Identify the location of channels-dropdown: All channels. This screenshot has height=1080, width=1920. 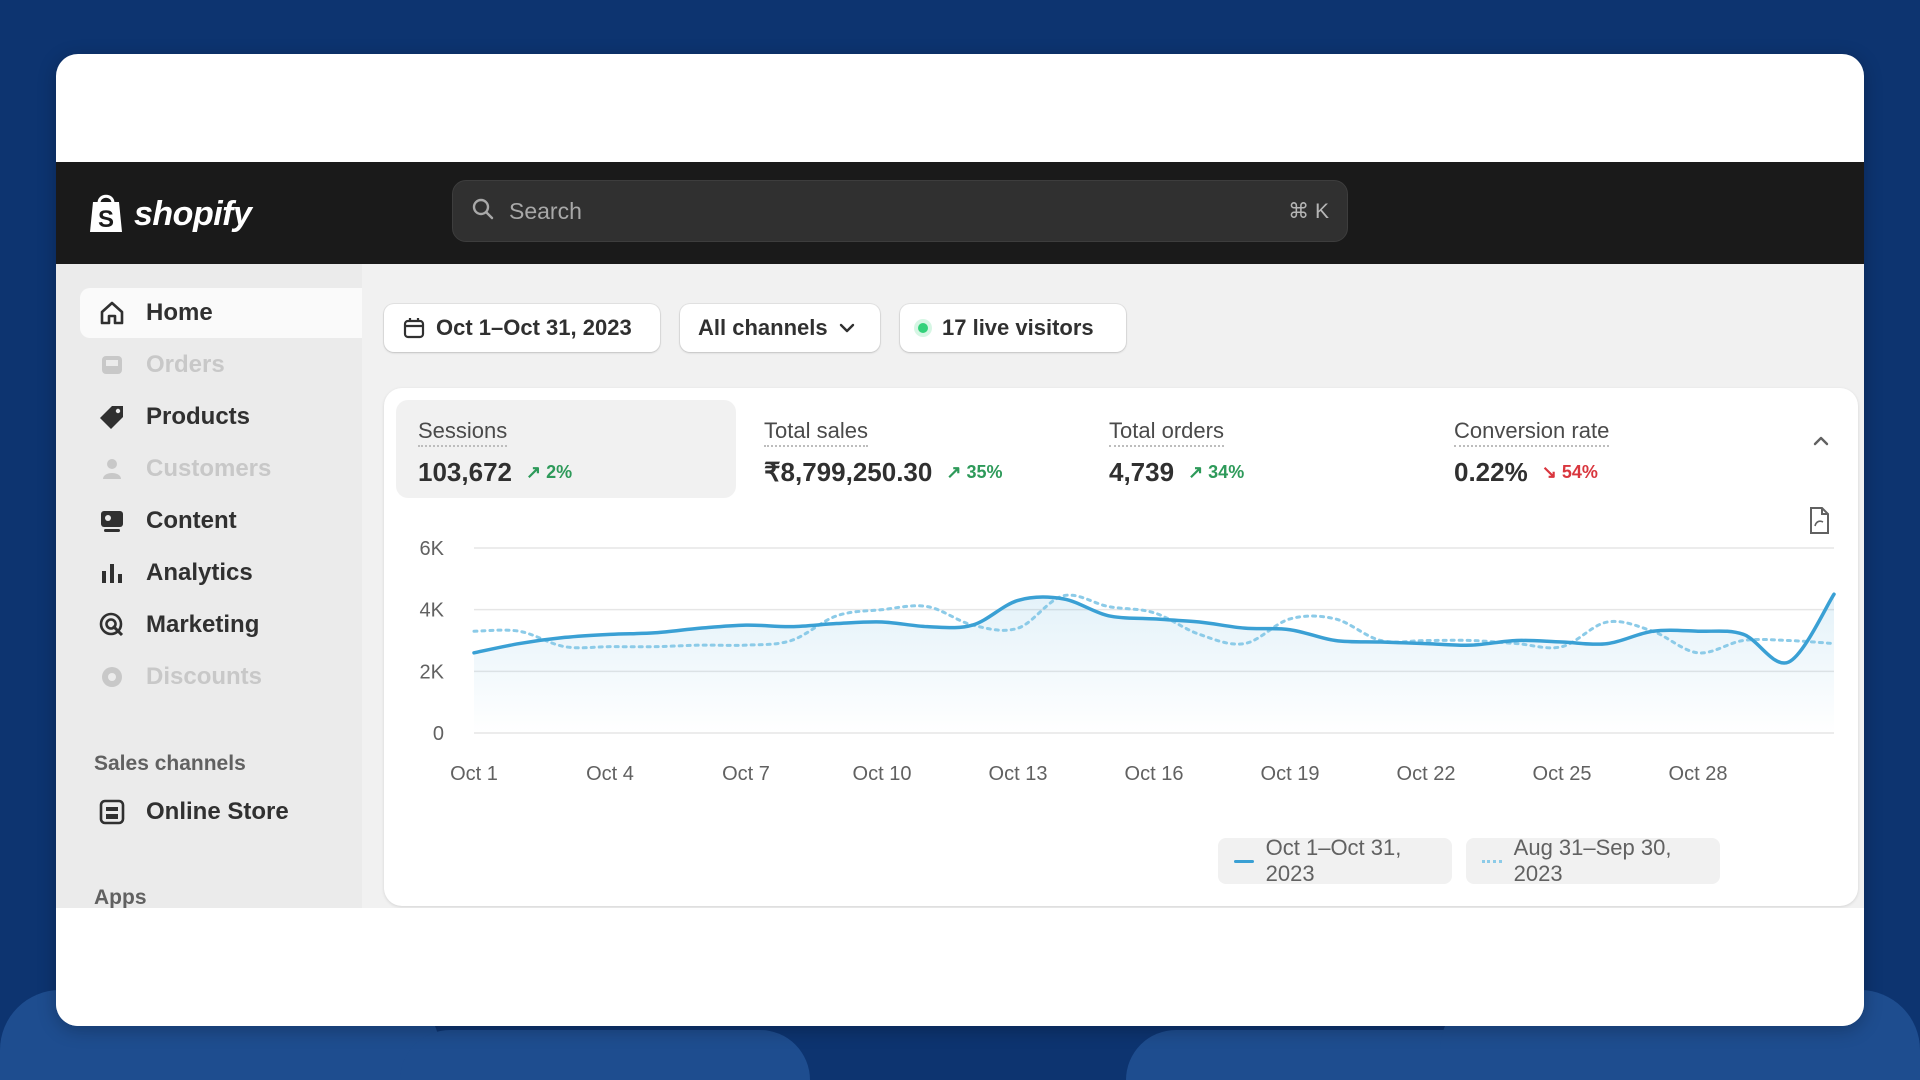
(780, 328).